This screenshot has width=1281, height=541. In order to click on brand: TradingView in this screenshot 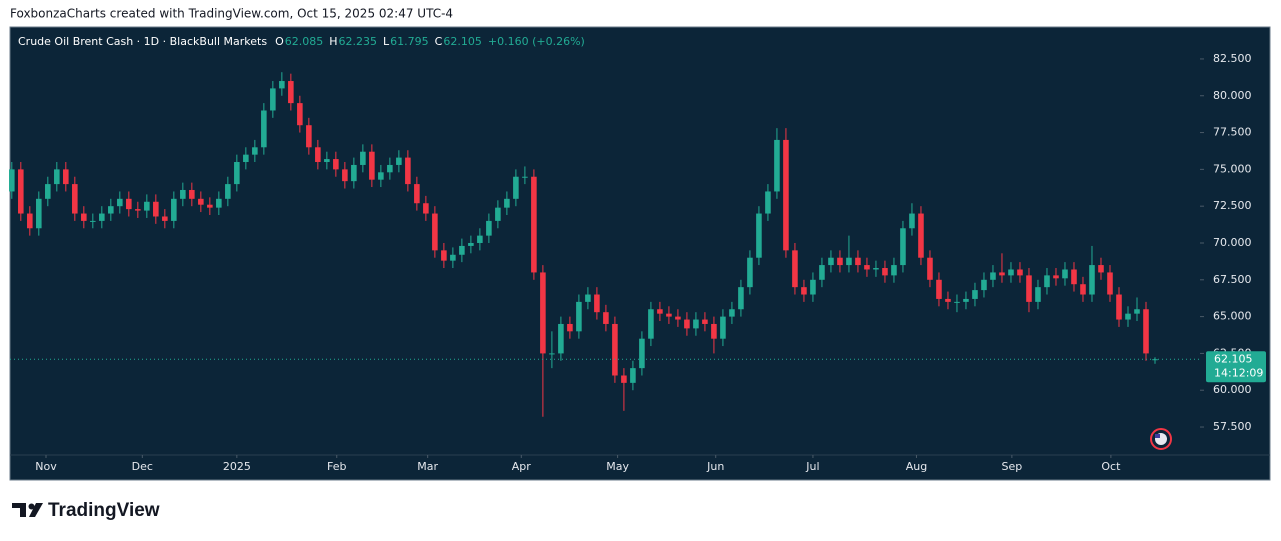, I will do `click(104, 510)`.